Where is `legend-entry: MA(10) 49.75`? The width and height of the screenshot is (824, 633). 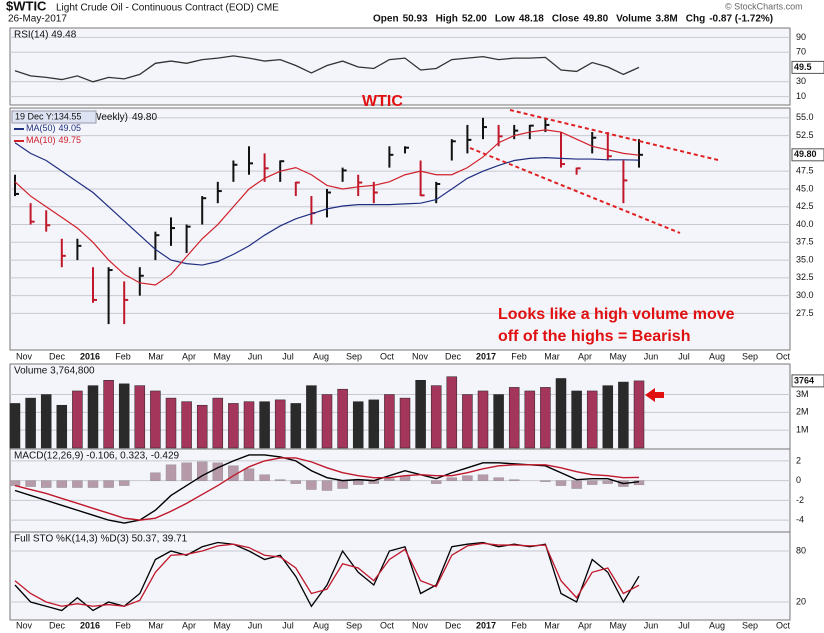 legend-entry: MA(10) 49.75 is located at coordinates (53, 140).